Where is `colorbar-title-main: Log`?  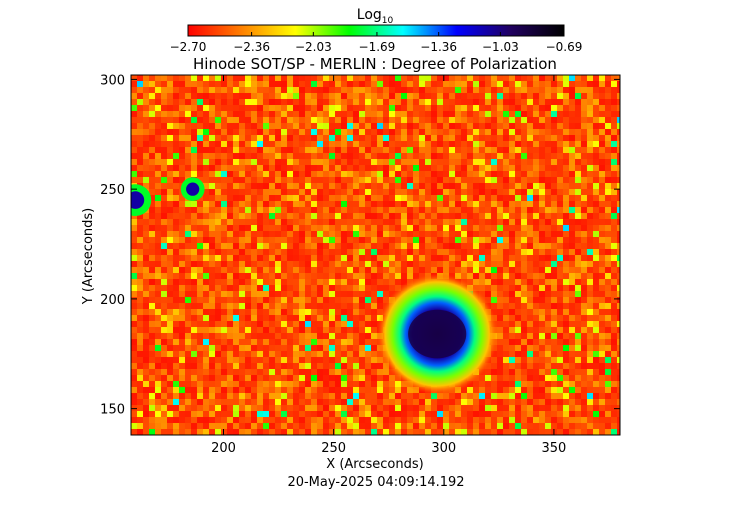
colorbar-title-main: Log is located at coordinates (369, 15).